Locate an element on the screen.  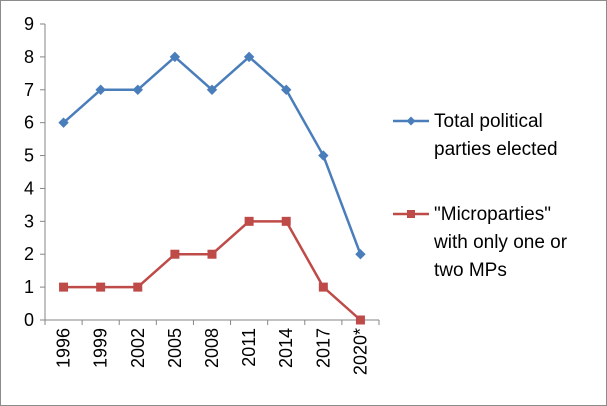
x-tick-label: 2020* is located at coordinates (360, 351).